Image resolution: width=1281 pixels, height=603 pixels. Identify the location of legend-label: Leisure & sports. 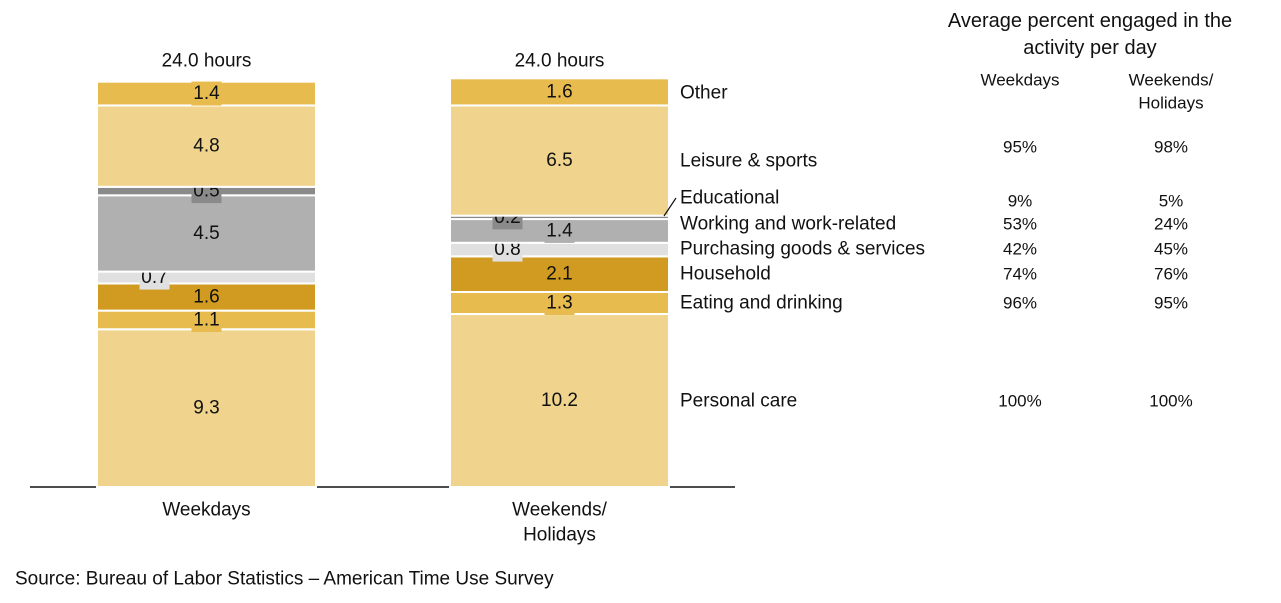
(748, 161).